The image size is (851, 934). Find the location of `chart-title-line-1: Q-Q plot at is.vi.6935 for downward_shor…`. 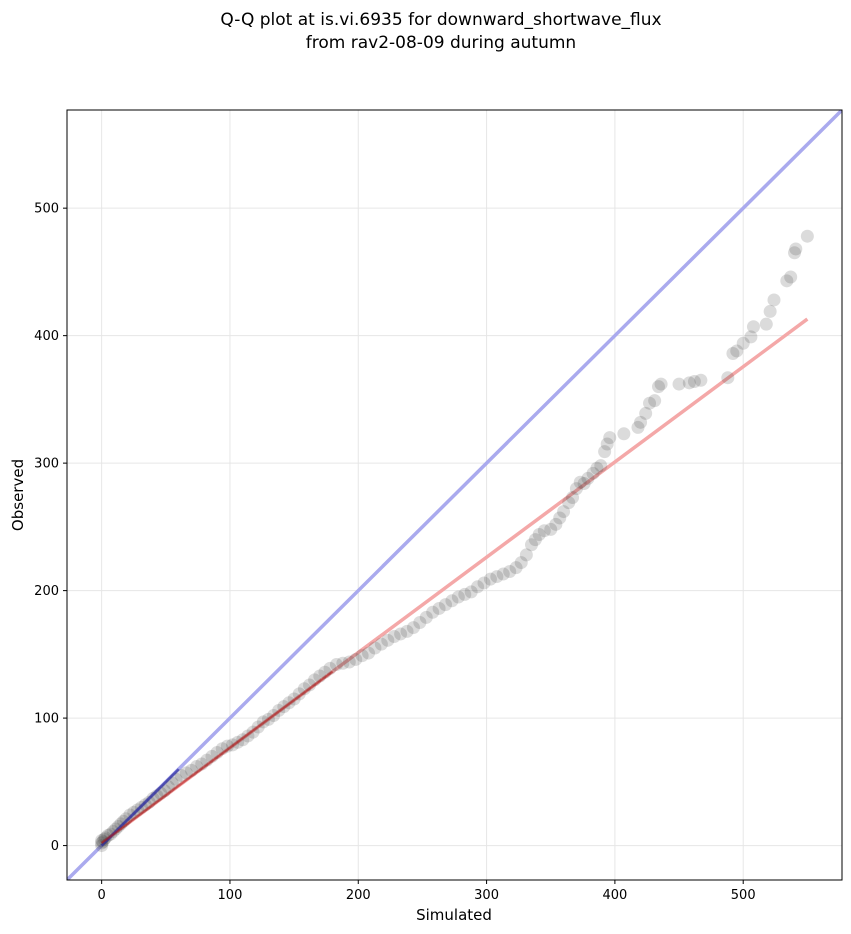

chart-title-line-1: Q-Q plot at is.vi.6935 for downward_shor… is located at coordinates (440, 20).